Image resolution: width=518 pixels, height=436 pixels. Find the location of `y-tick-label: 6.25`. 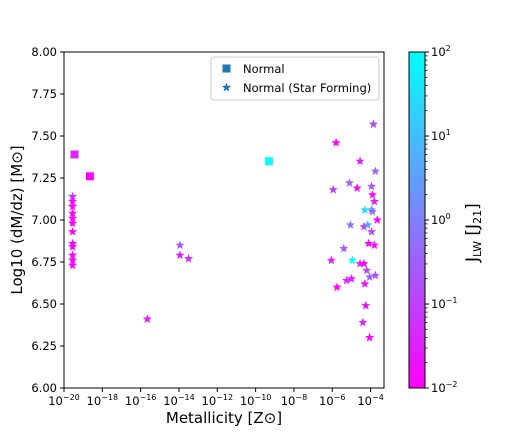

y-tick-label: 6.25 is located at coordinates (44, 346).